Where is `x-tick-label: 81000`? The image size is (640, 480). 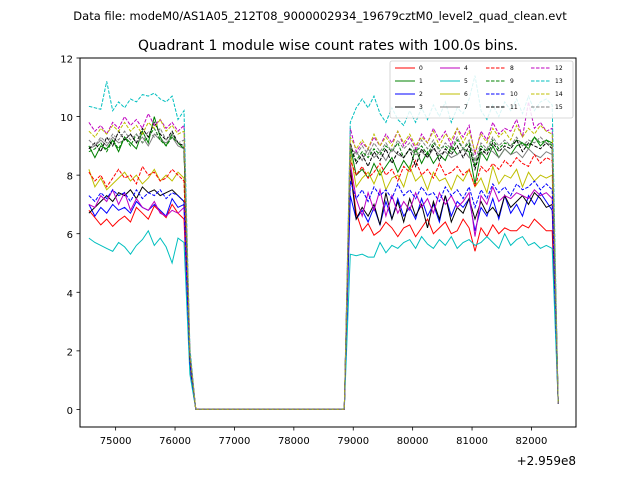
x-tick-label: 81000 is located at coordinates (472, 441).